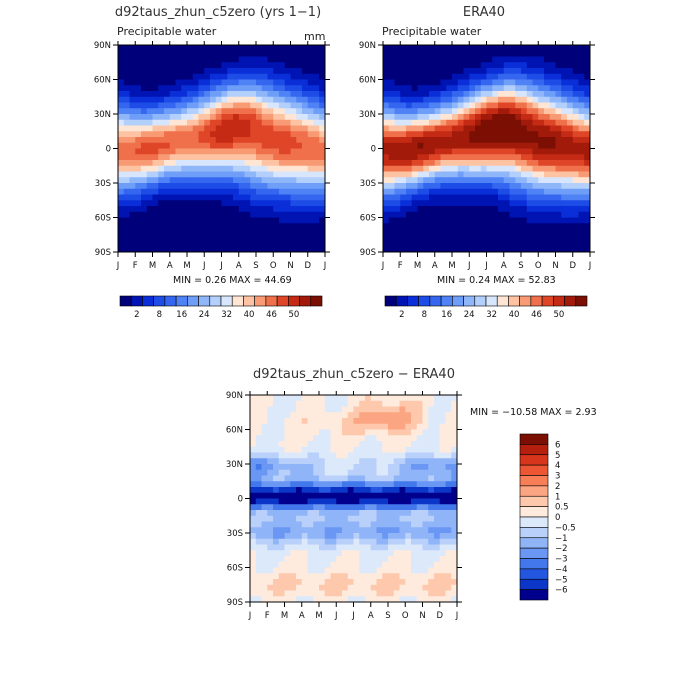  I want to click on x-tick-label: M, so click(284, 616).